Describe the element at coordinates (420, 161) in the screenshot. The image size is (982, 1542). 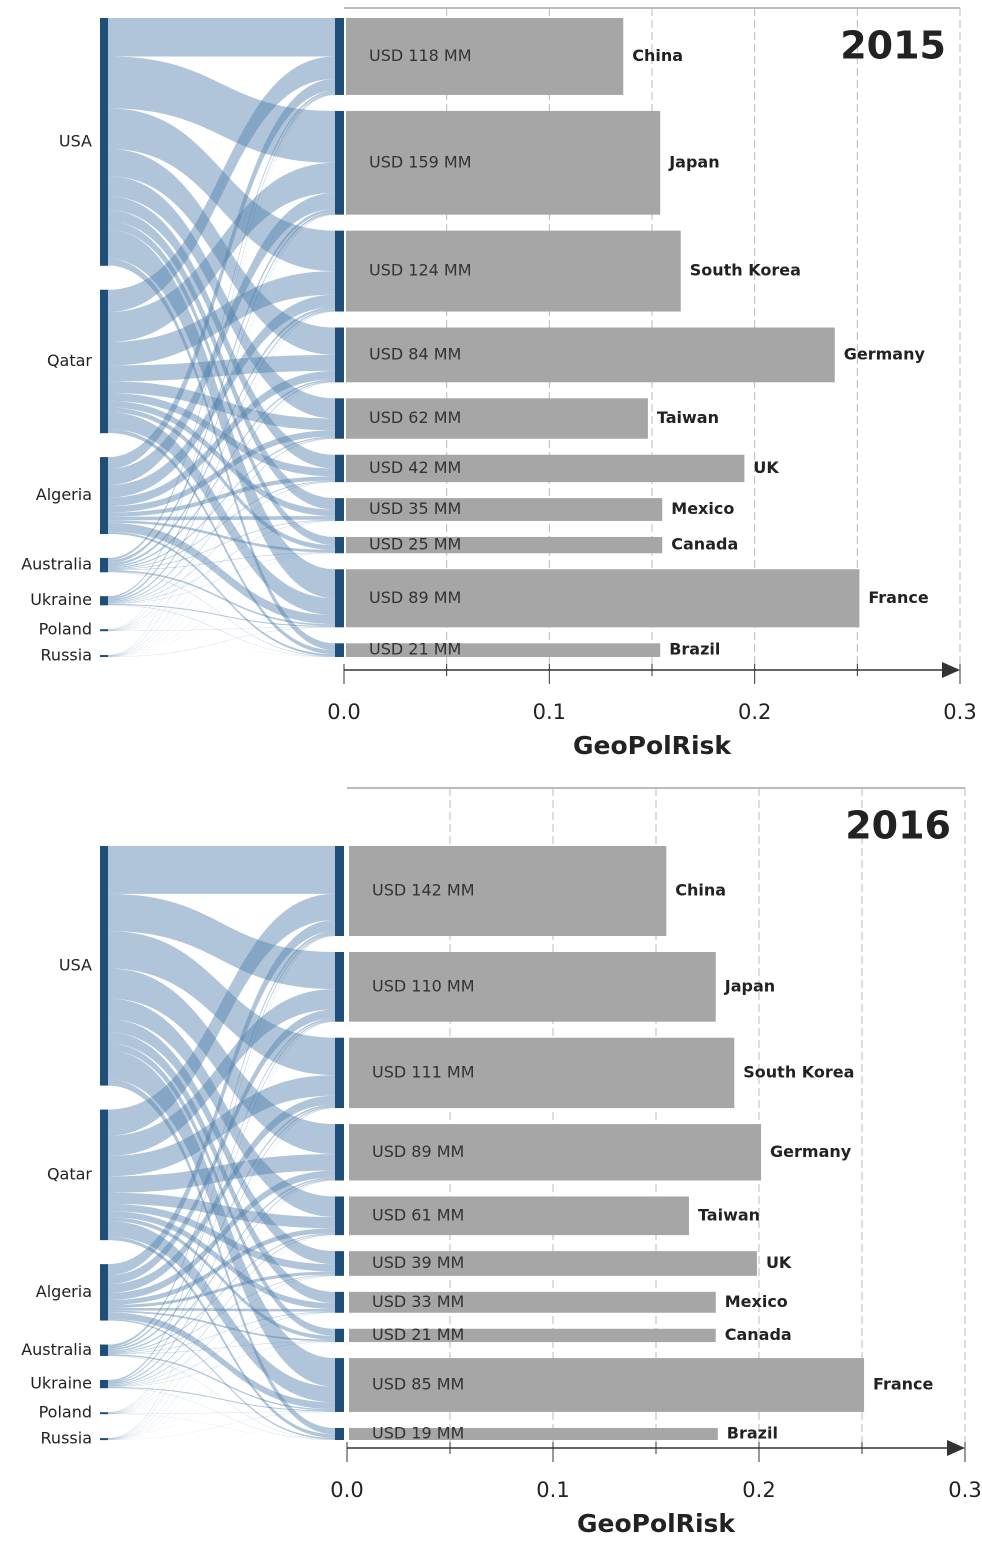
I see `value-label: USD 159 MM` at that location.